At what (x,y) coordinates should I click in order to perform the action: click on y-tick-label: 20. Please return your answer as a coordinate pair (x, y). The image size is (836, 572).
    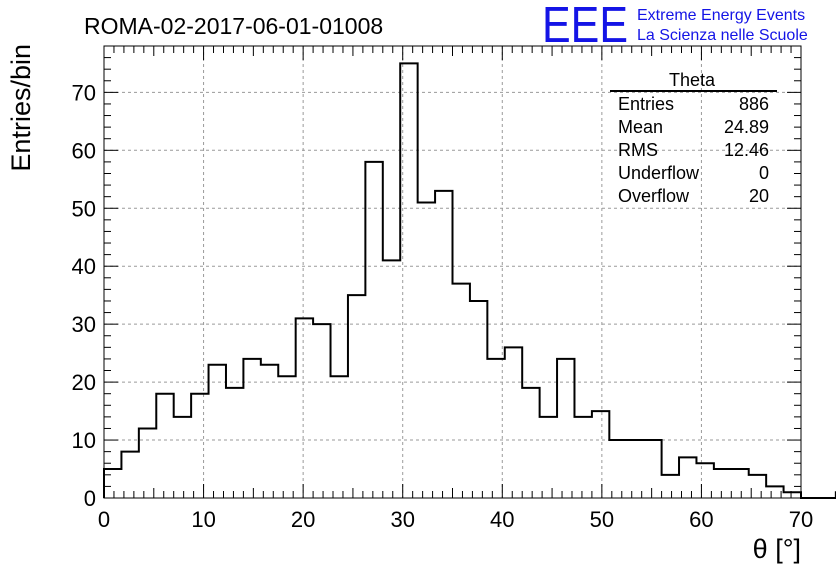
    Looking at the image, I should click on (84, 382).